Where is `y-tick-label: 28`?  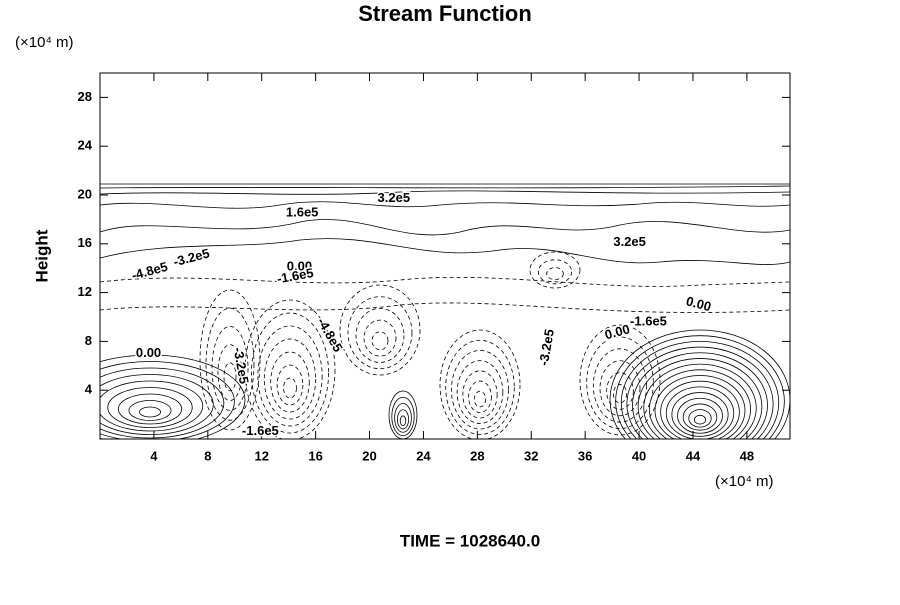
y-tick-label: 28 is located at coordinates (85, 96).